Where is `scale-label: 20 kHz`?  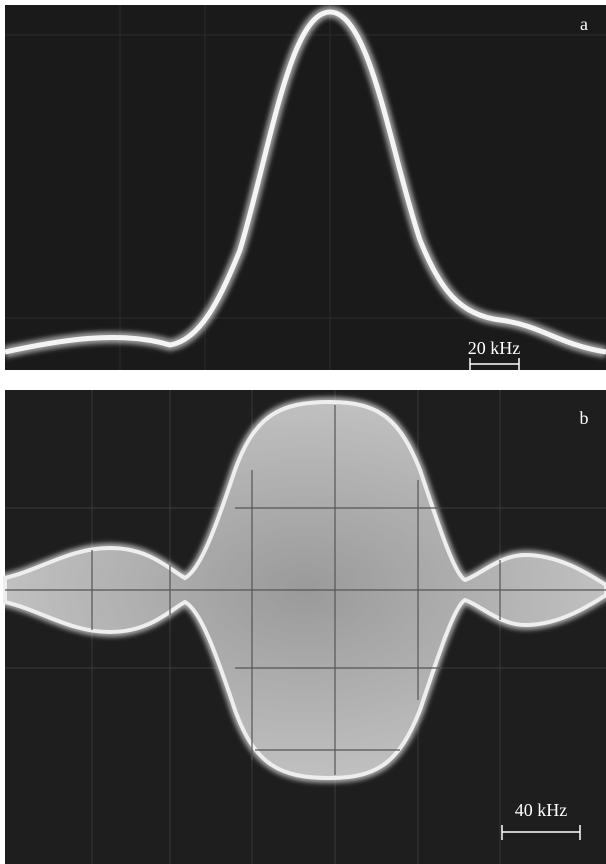 scale-label: 20 kHz is located at coordinates (494, 348).